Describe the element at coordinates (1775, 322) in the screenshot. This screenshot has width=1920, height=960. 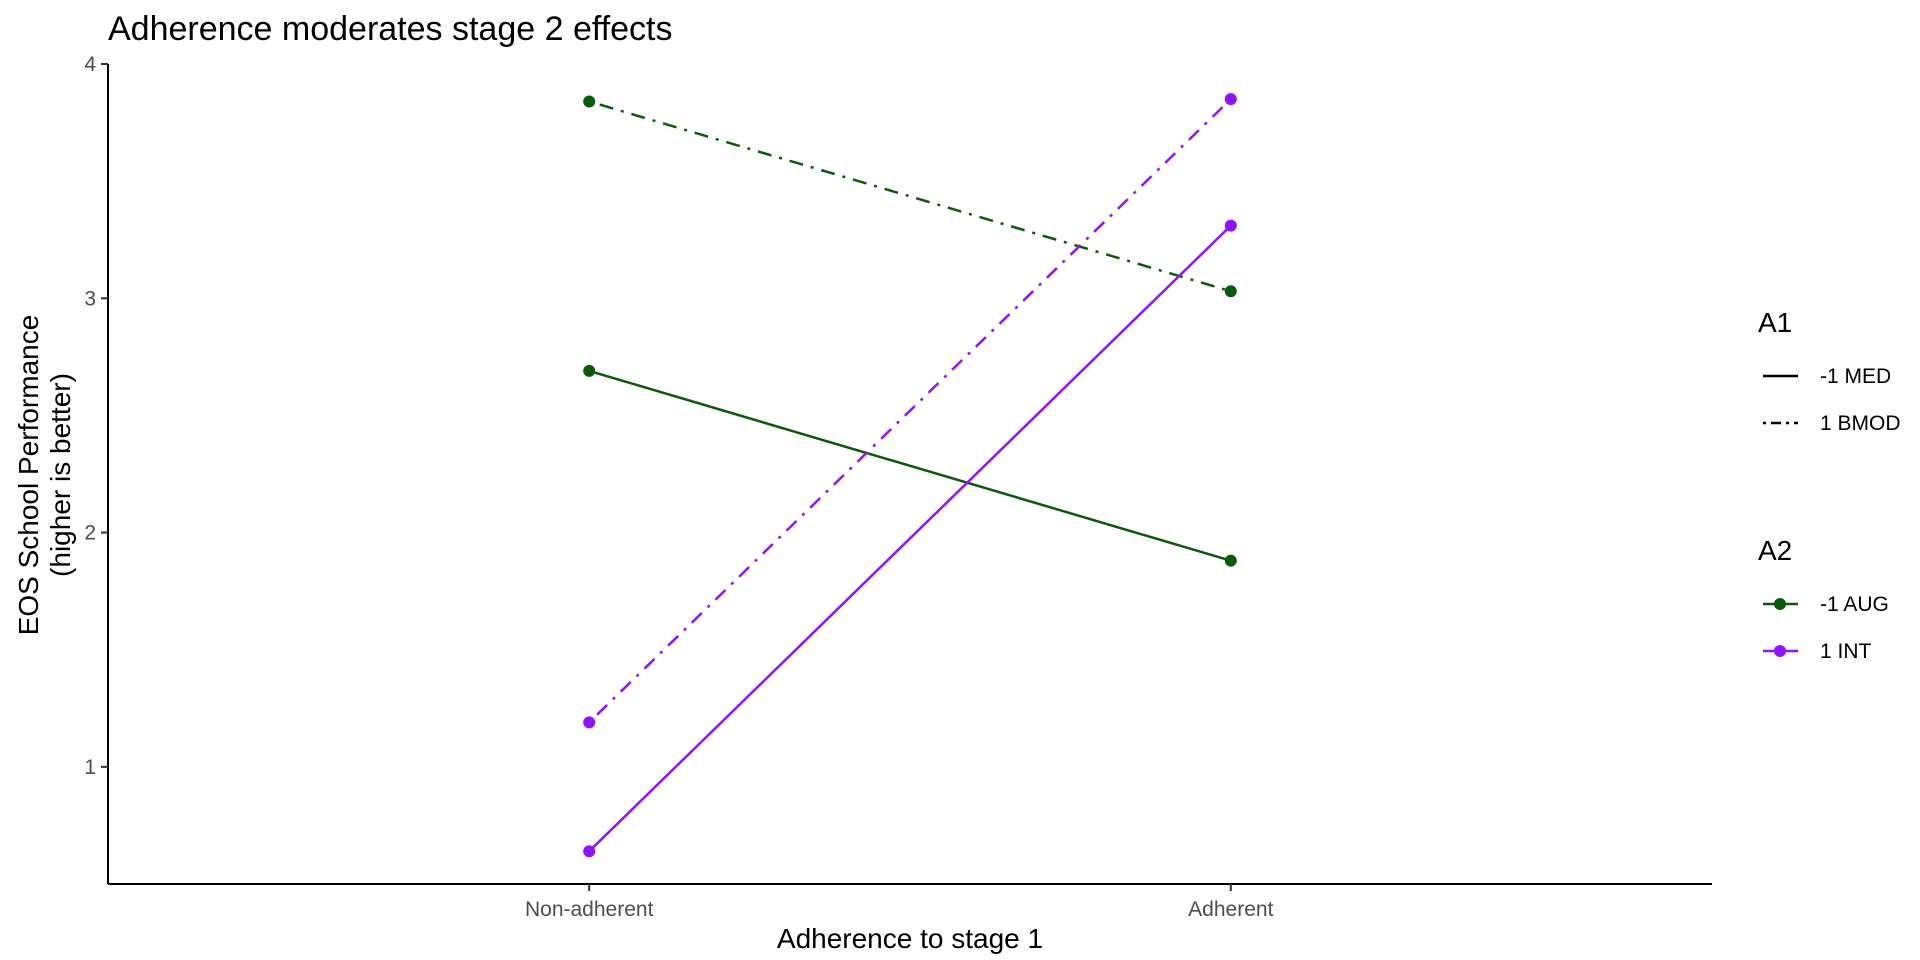
I see `legend-title: A1` at that location.